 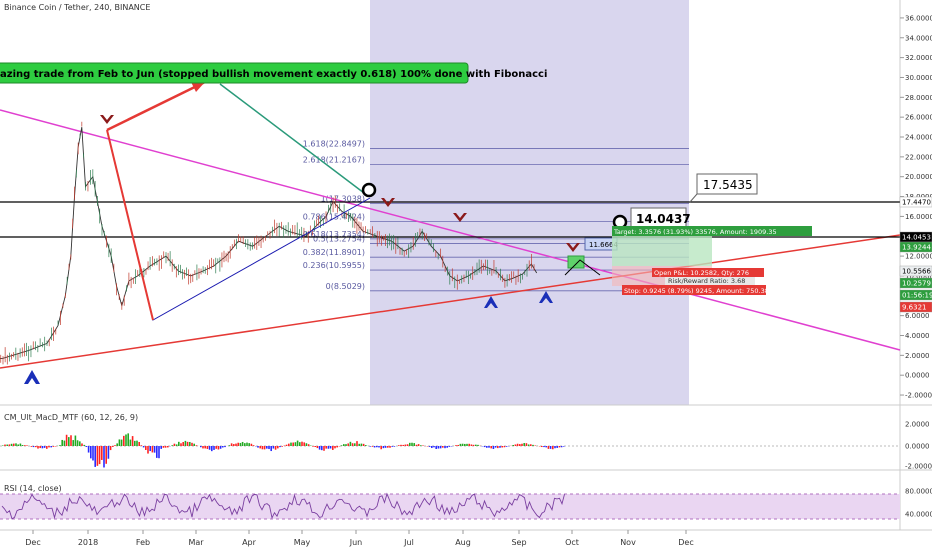 What do you see at coordinates (708, 272) in the screenshot?
I see `open-pl-label` at bounding box center [708, 272].